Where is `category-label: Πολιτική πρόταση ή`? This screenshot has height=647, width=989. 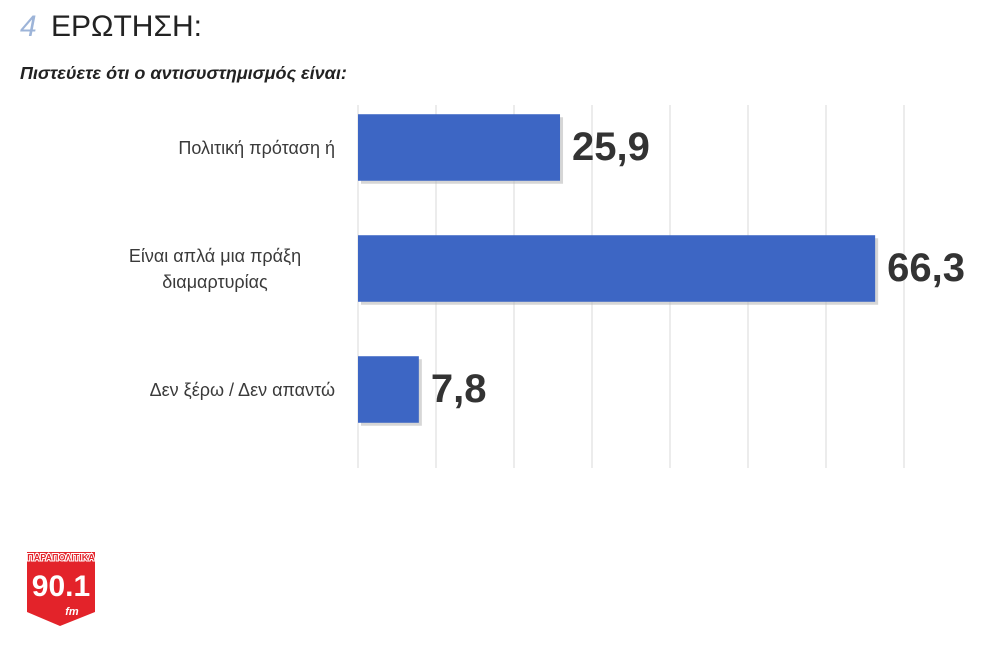
category-label: Πολιτική πρόταση ή is located at coordinates (256, 147).